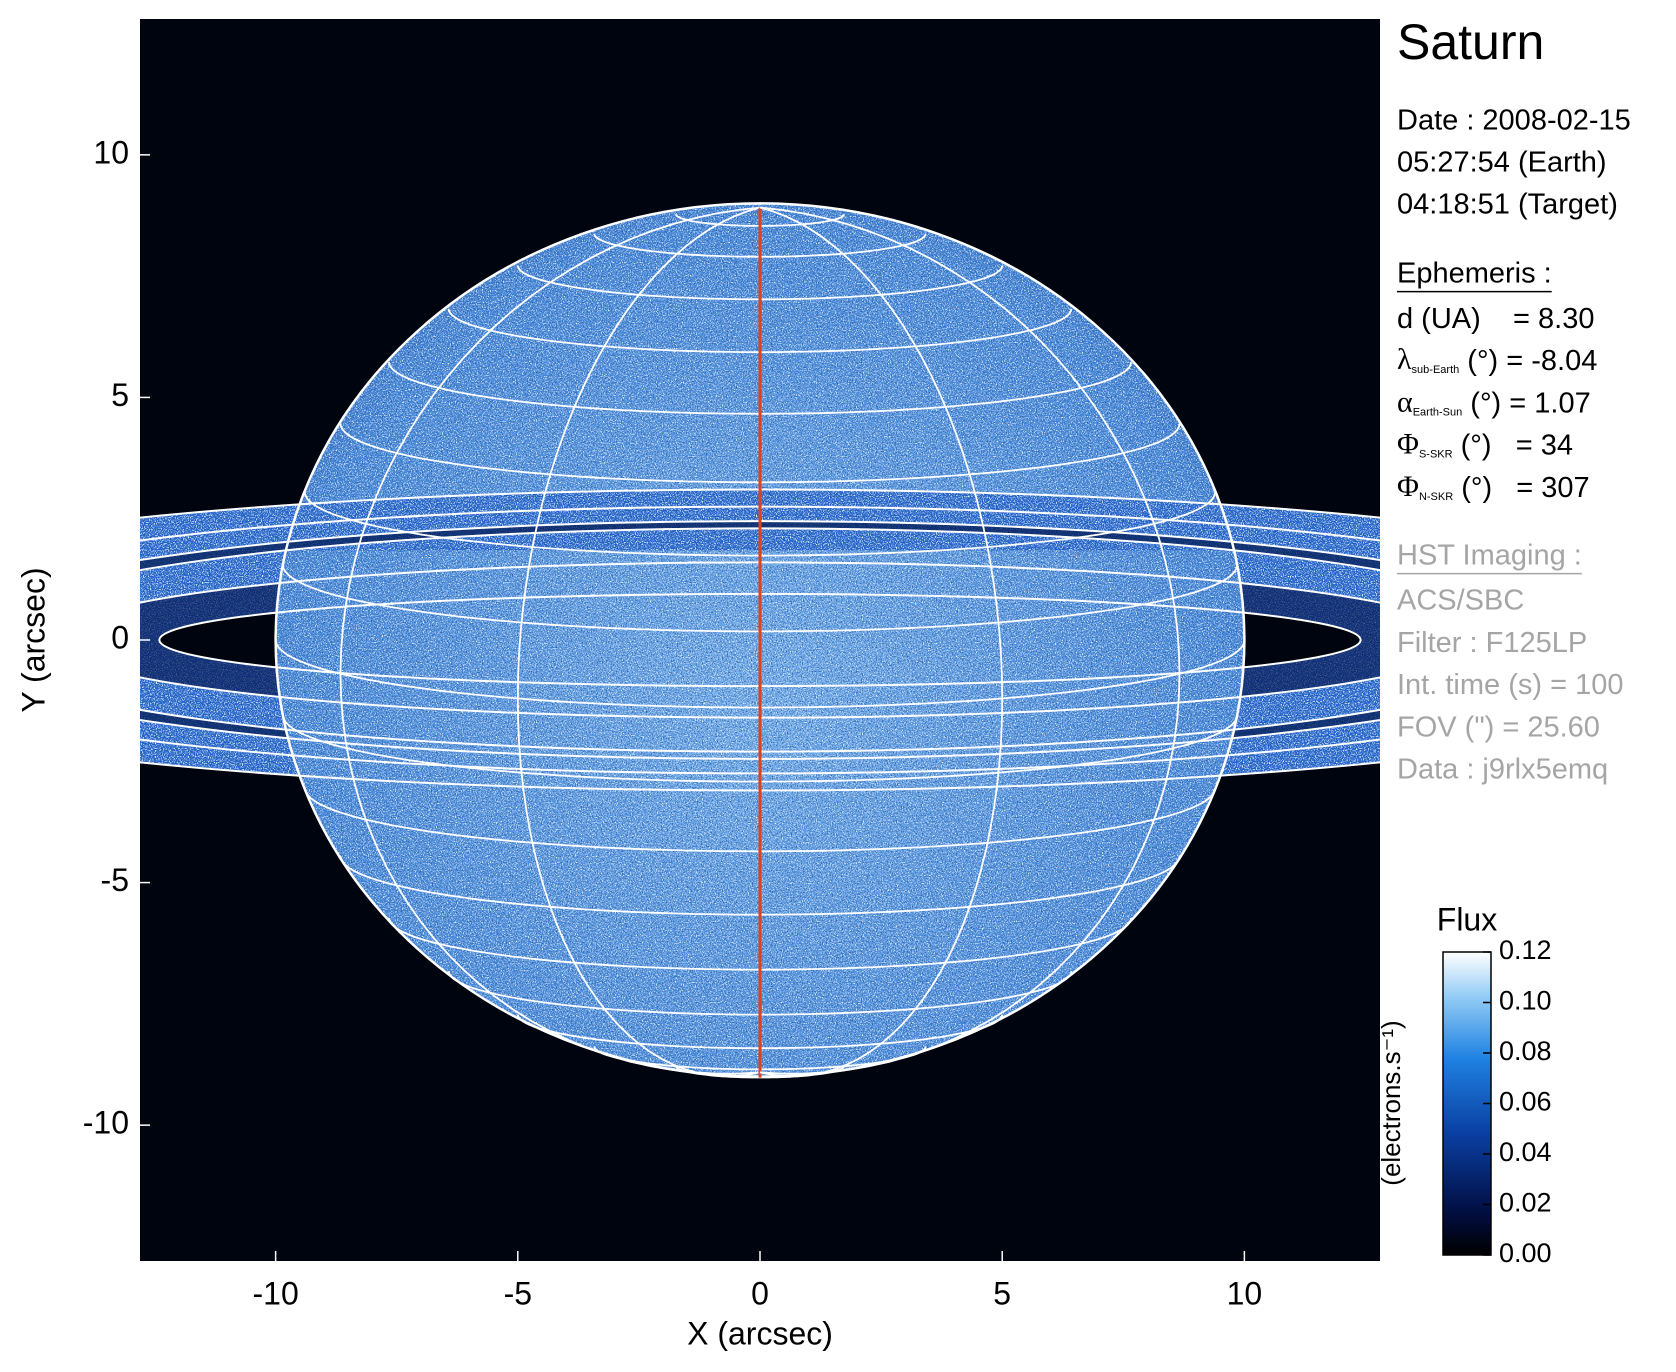  Describe the element at coordinates (1502, 163) in the screenshot. I see `date-line: 05:27:54 (Earth)` at that location.